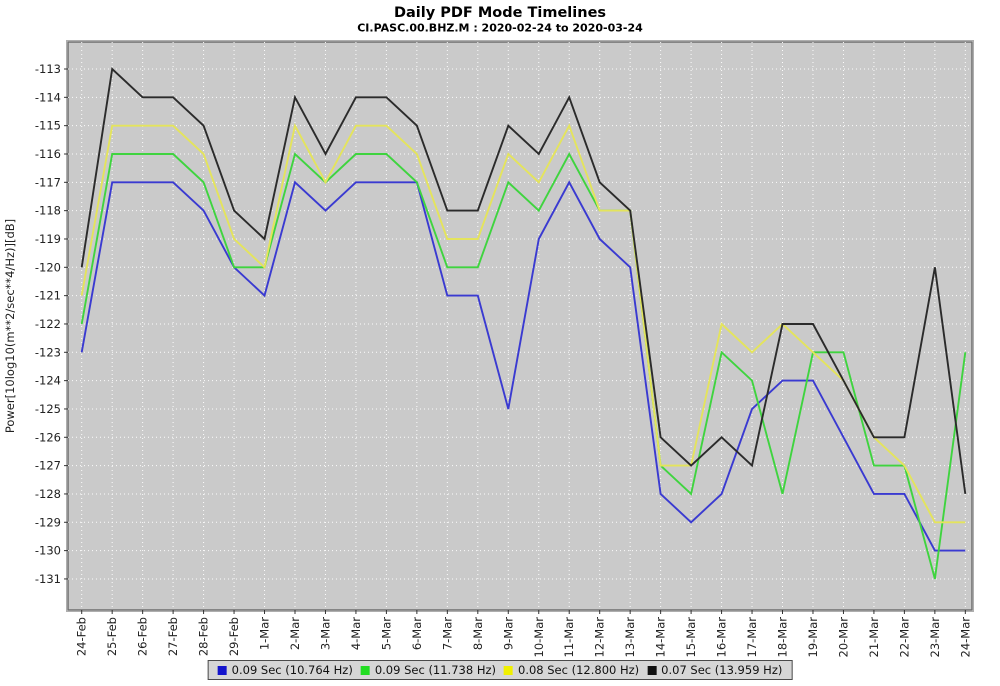 The height and width of the screenshot is (686, 1000). I want to click on y-tick-label: -116, so click(48, 154).